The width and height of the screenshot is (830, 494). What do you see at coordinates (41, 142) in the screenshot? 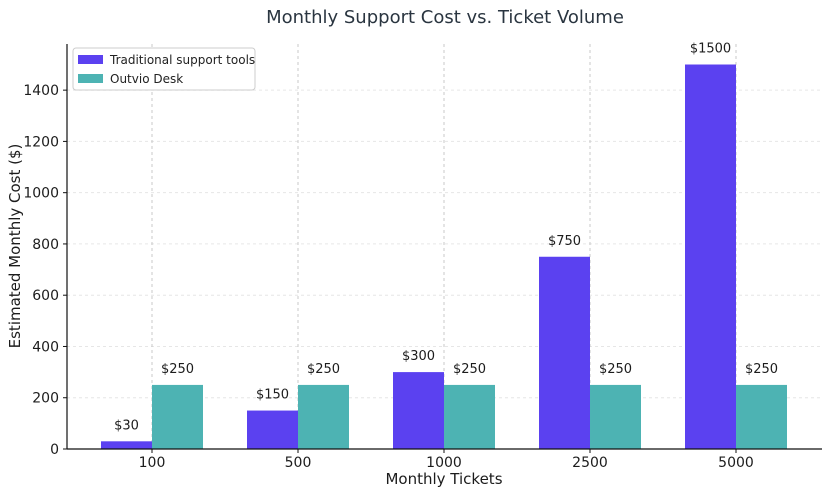
I see `y-tick-label: 1200` at bounding box center [41, 142].